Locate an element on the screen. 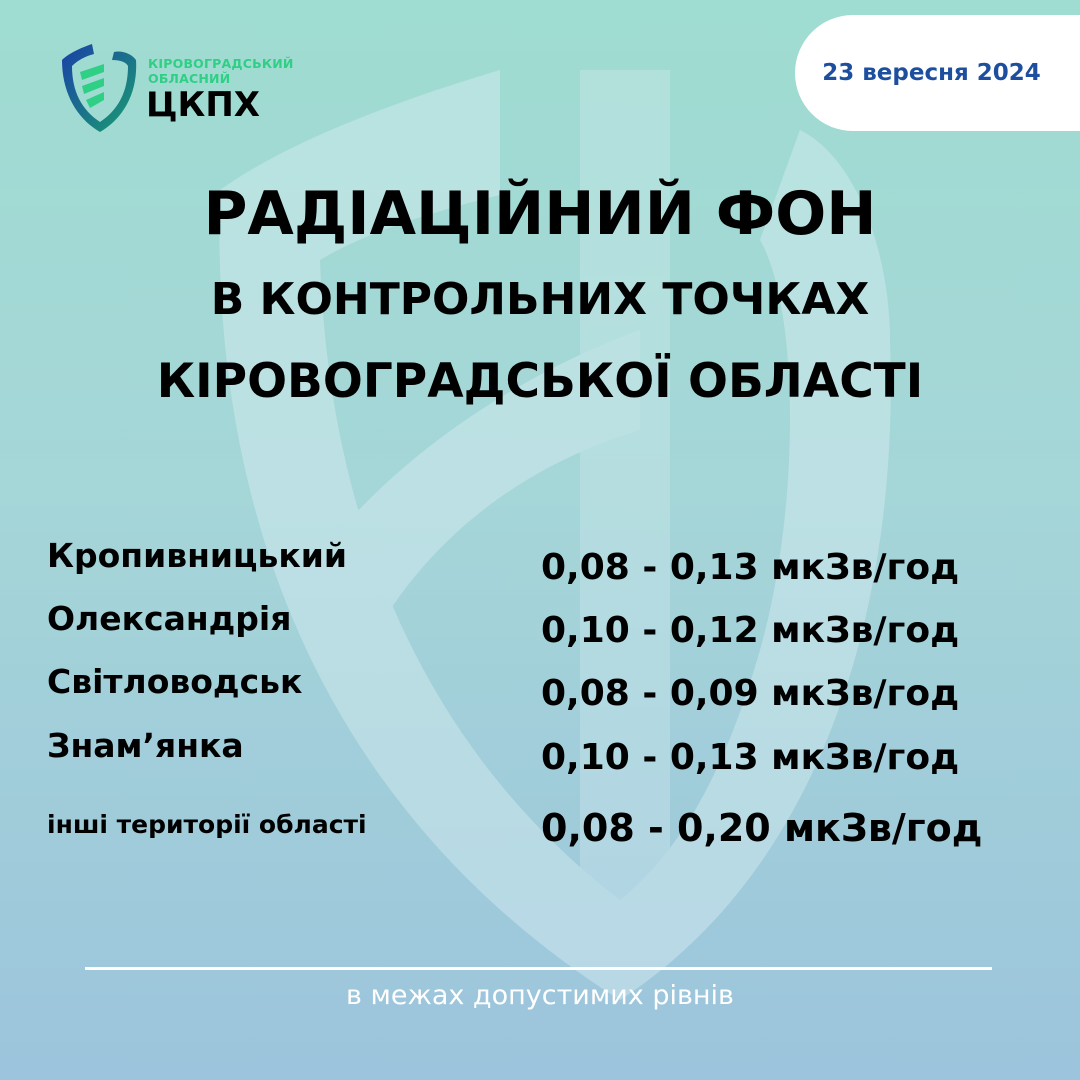  place-label: Олександрія is located at coordinates (169, 618).